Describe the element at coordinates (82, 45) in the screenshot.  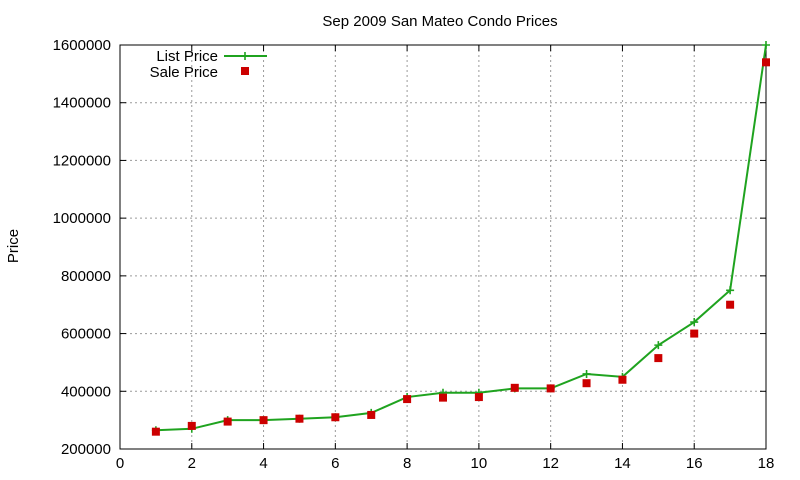
I see `y-tick-label: 1600000` at that location.